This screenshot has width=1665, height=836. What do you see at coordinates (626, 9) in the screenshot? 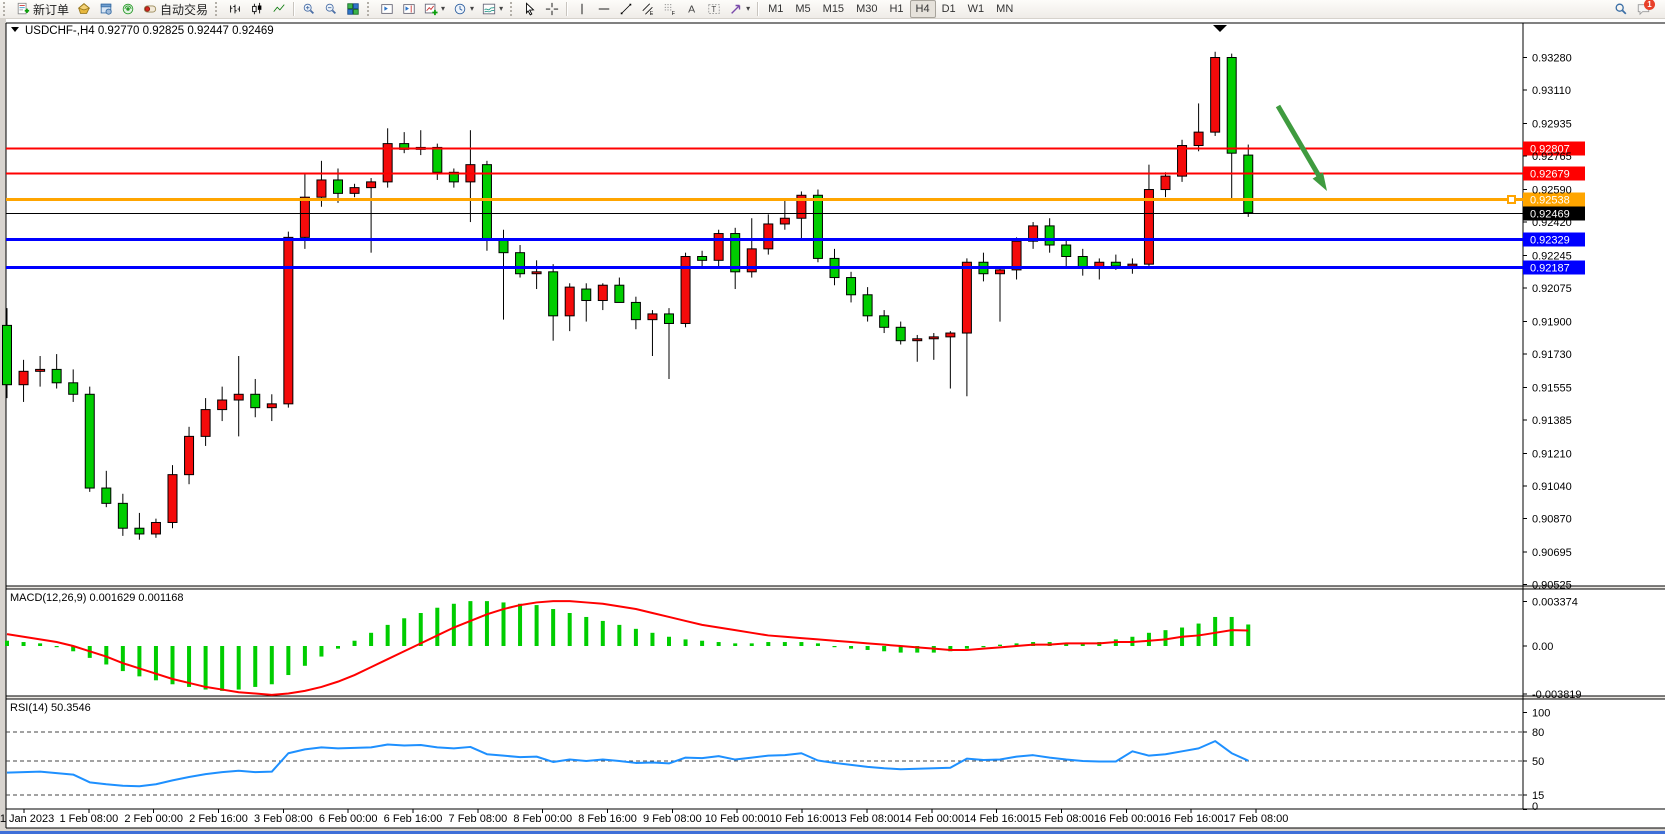
I see `trendline-button` at bounding box center [626, 9].